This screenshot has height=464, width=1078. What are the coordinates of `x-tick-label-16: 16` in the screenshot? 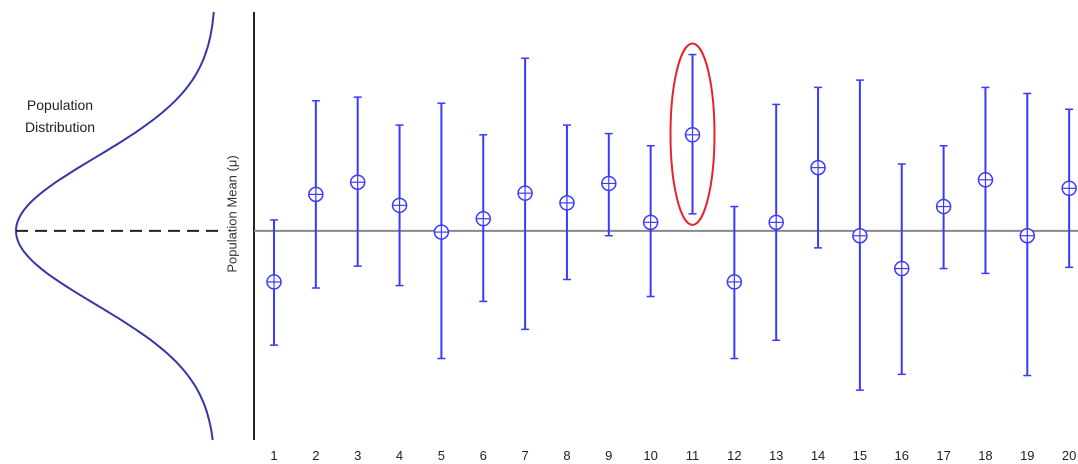 It's located at (902, 455).